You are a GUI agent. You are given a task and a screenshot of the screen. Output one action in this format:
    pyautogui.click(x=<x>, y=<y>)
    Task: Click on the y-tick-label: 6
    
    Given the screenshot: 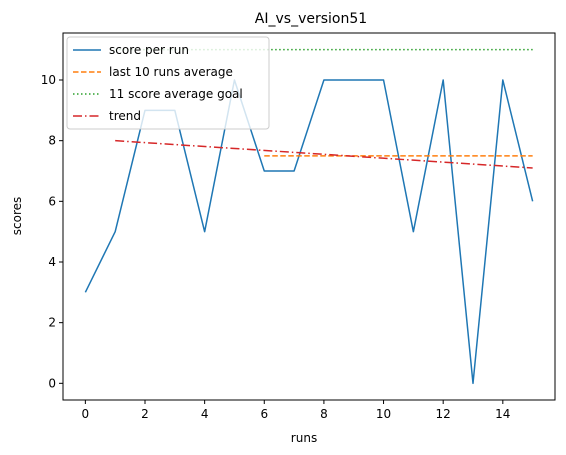 What is the action you would take?
    pyautogui.click(x=52, y=201)
    